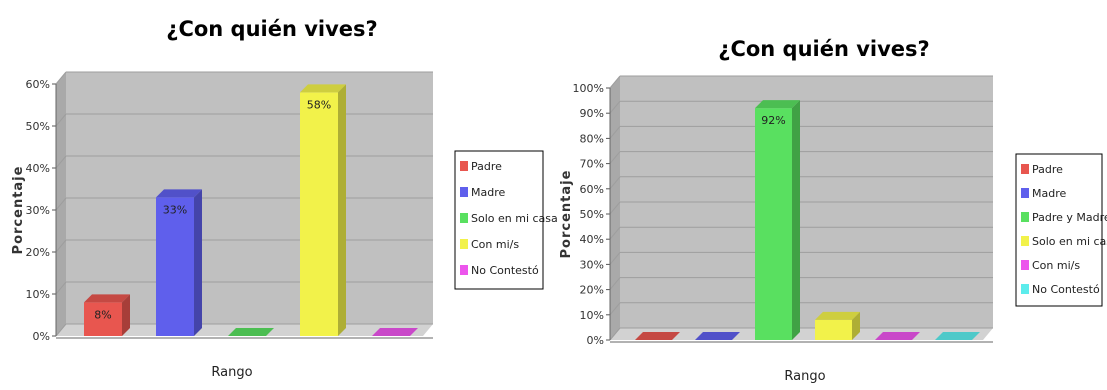 The image size is (1107, 390). I want to click on legend-box, so click(1059, 230).